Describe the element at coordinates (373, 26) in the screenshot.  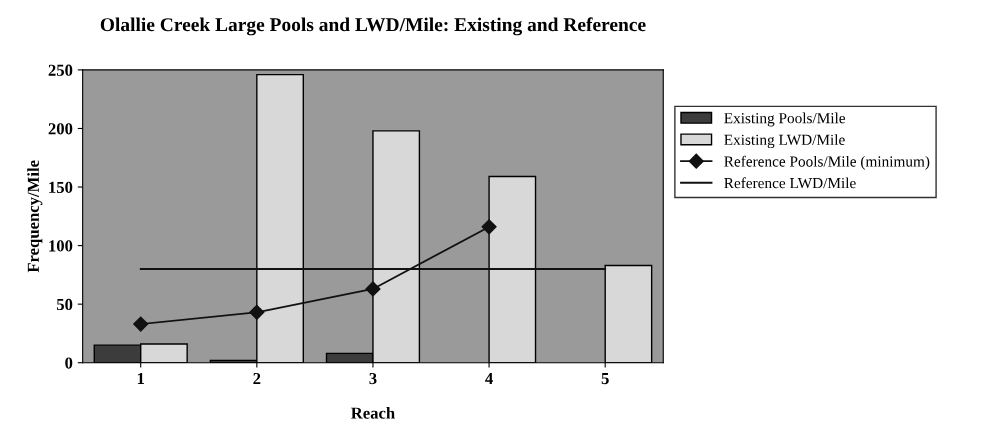
I see `chart-title: Olallie Creek Large Pools and LWD/Mile: Existing and Reference` at that location.